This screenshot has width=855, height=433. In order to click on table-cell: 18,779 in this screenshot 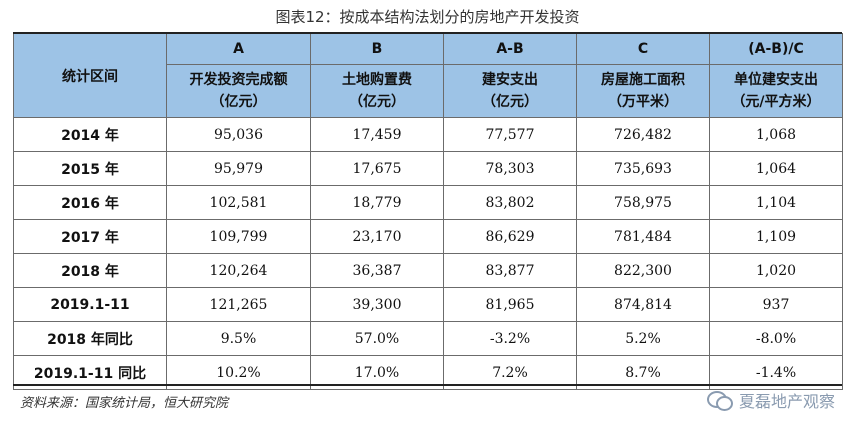, I will do `click(377, 202)`.